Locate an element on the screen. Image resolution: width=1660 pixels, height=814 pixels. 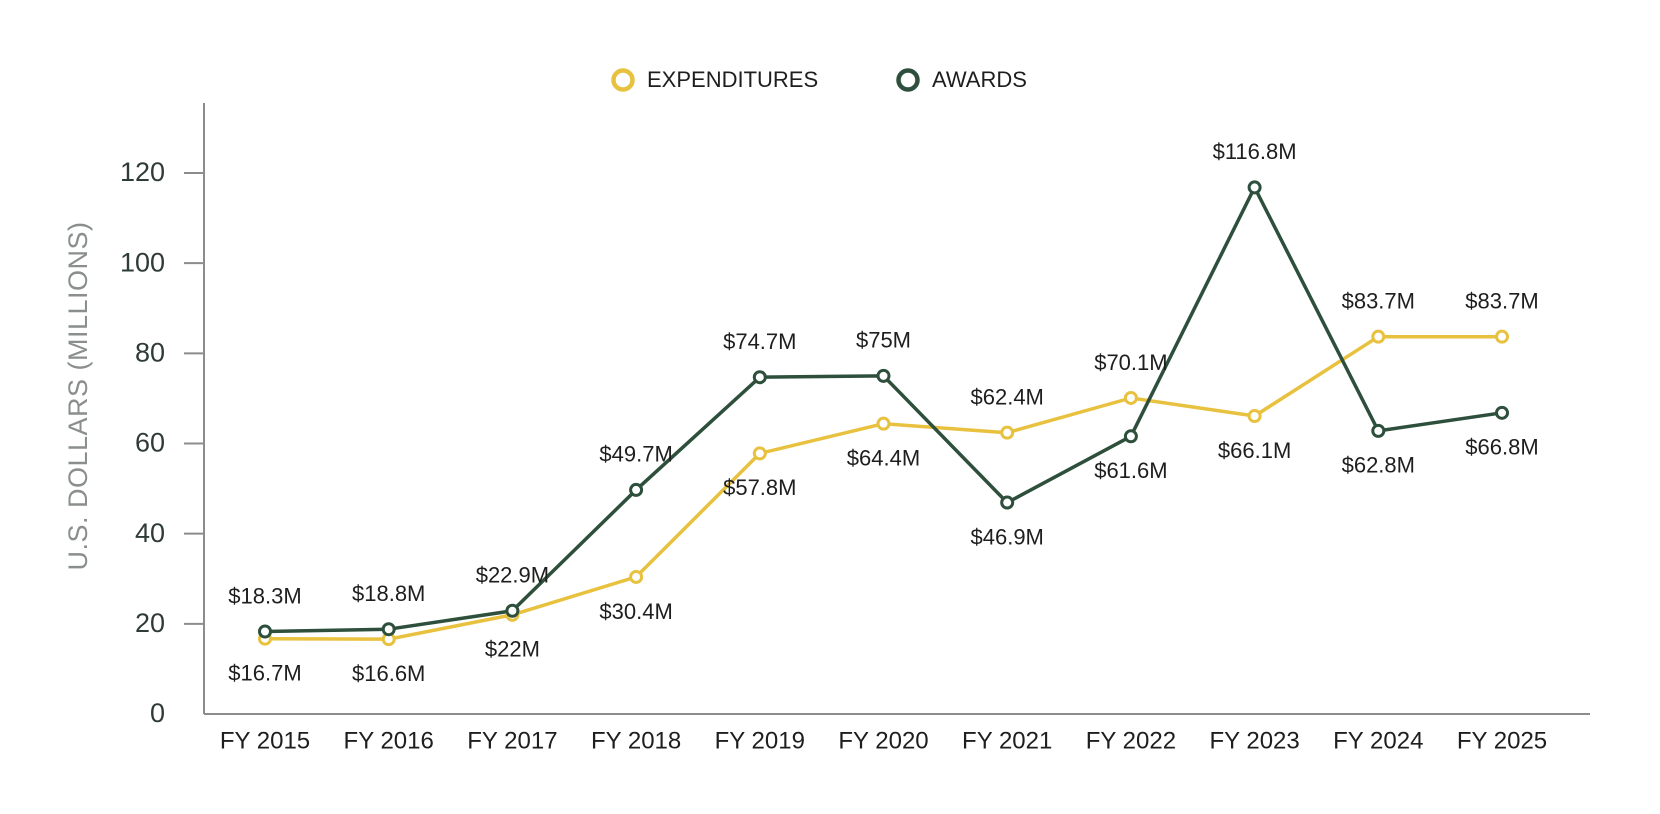
y-tick-label: 80 is located at coordinates (150, 352).